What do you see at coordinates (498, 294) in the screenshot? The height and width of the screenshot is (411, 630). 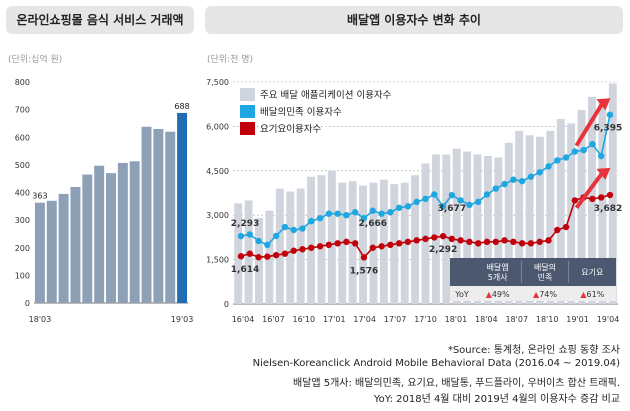 I see `yoy-table-value: ▲49%` at bounding box center [498, 294].